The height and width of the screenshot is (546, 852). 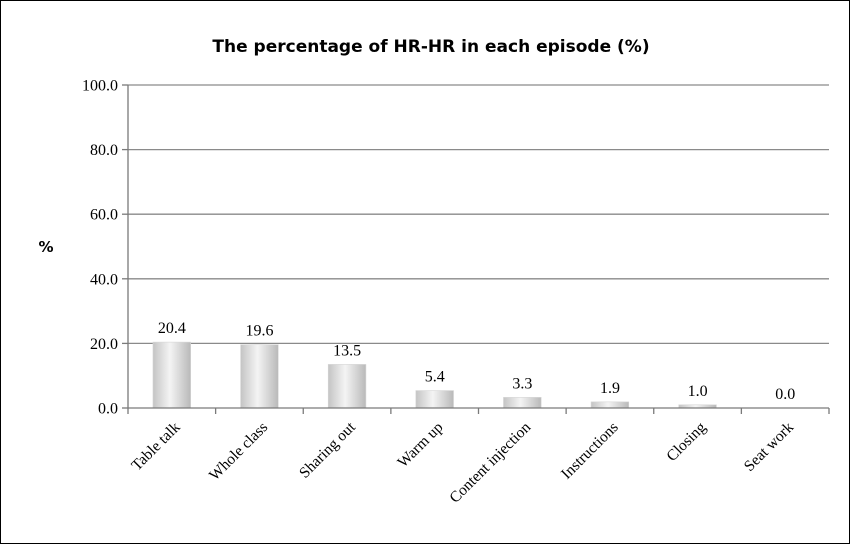 I want to click on x-tick-label: Warm up, so click(x=420, y=445).